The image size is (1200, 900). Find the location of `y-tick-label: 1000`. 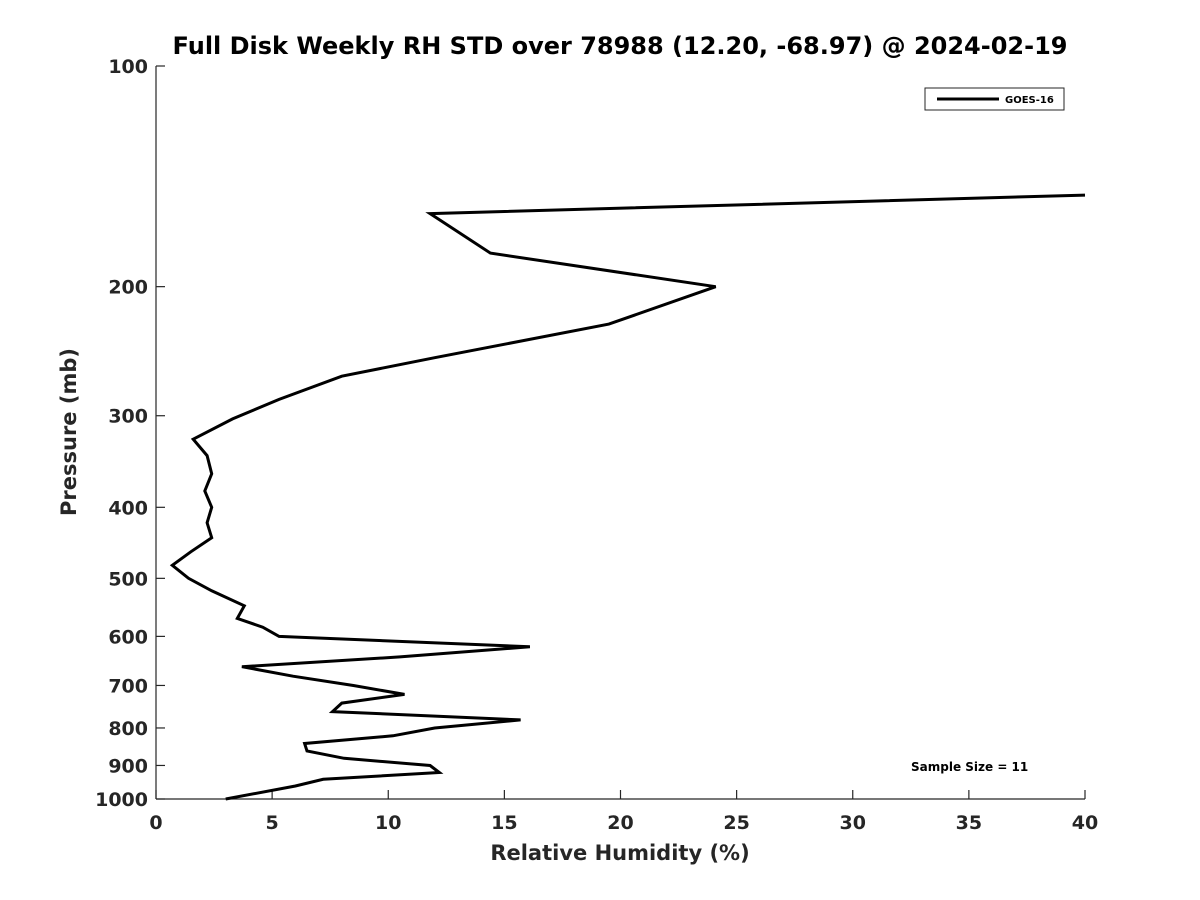

y-tick-label: 1000 is located at coordinates (121, 800).